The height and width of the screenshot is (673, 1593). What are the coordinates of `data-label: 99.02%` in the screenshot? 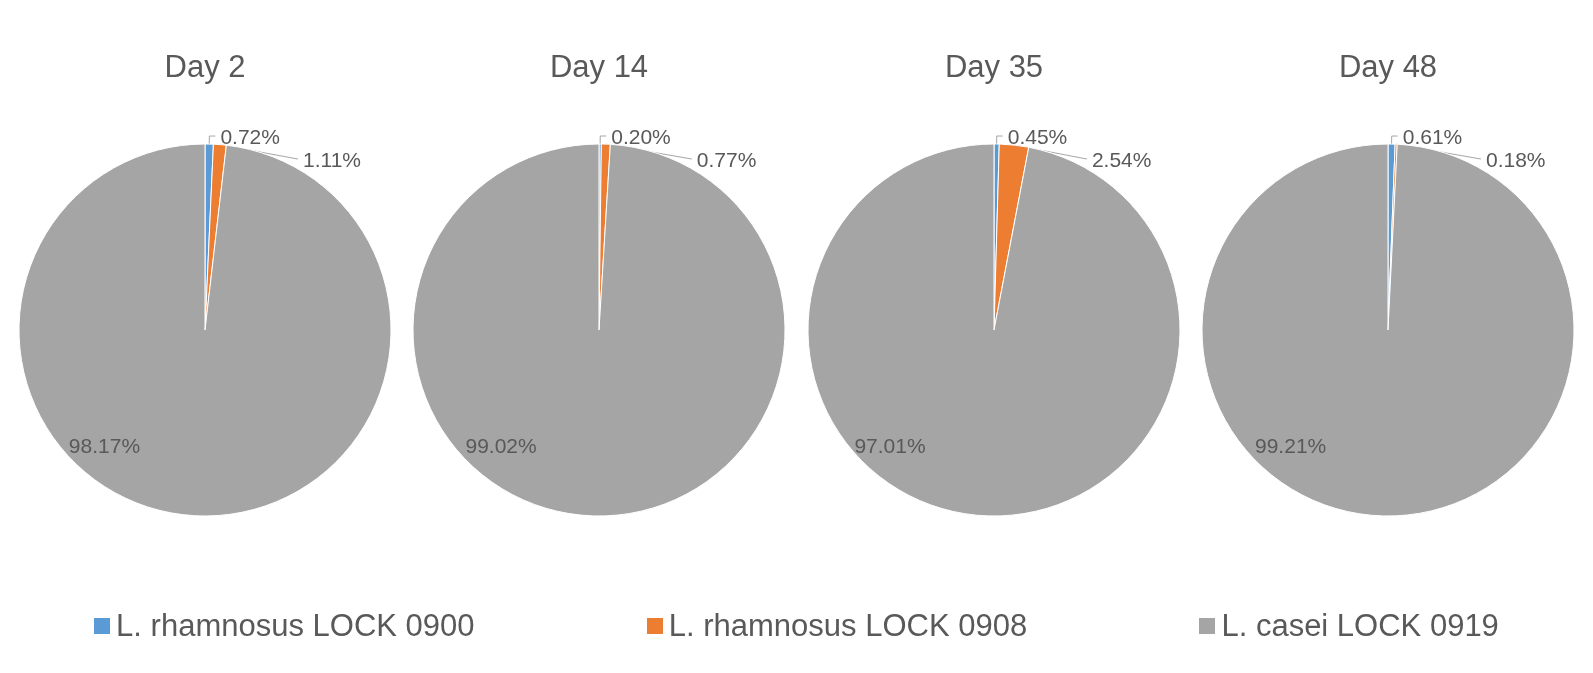 It's located at (501, 446).